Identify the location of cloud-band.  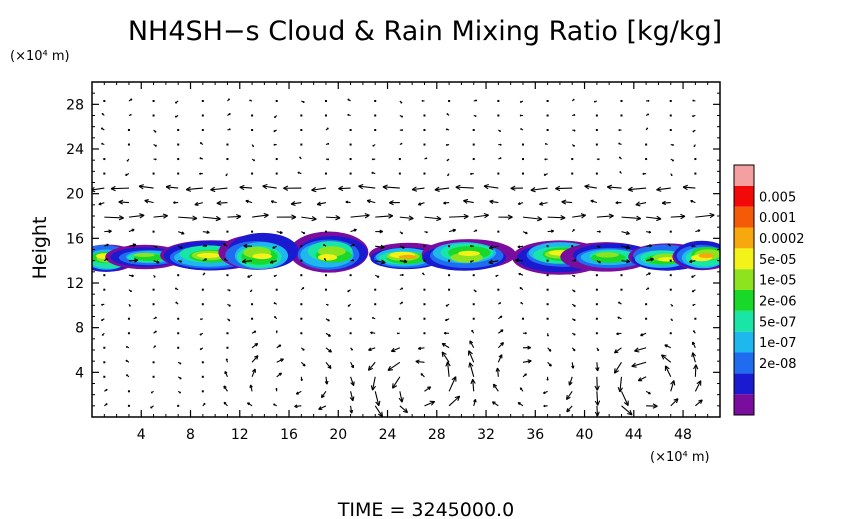
(293, 252).